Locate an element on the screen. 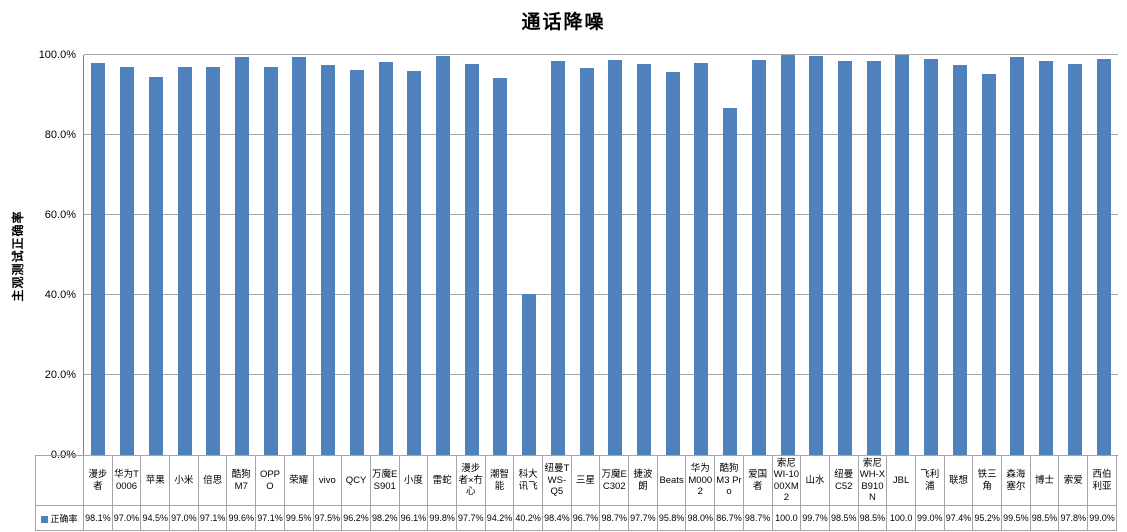 The width and height of the screenshot is (1127, 532). bar-联想 is located at coordinates (959, 260).